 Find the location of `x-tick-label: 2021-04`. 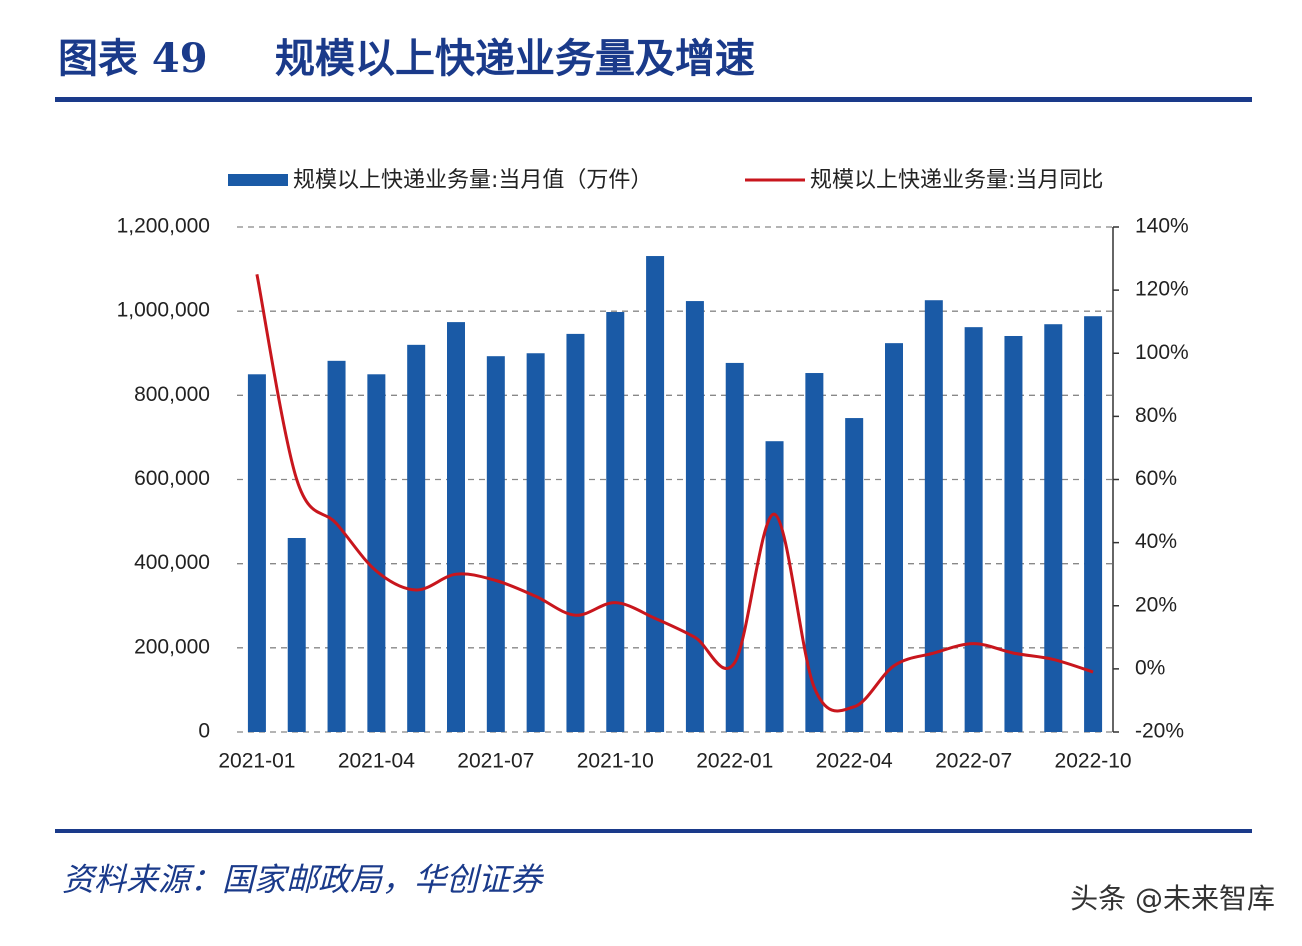

x-tick-label: 2021-04 is located at coordinates (376, 761).